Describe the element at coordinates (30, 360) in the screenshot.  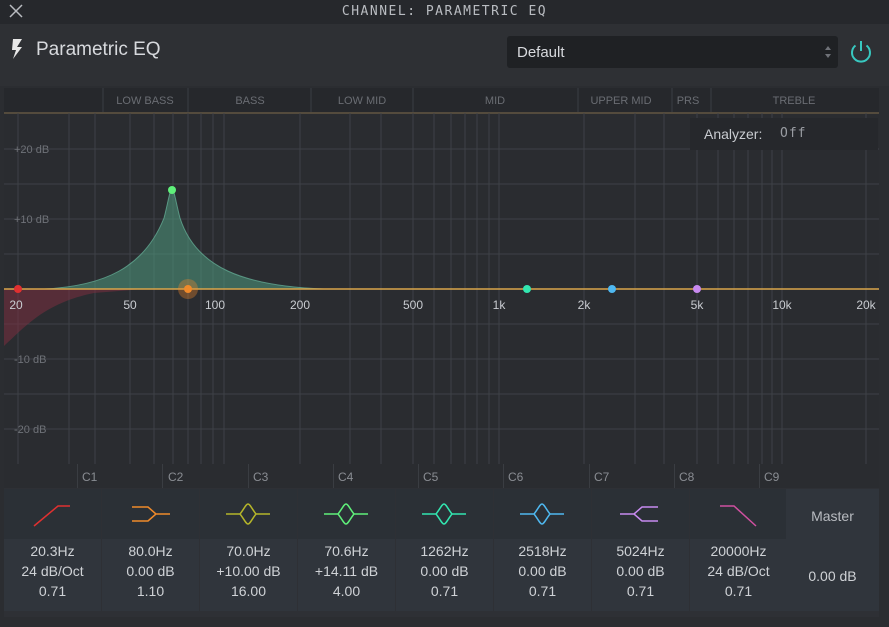
I see `db-label-minus10: -10 dB` at that location.